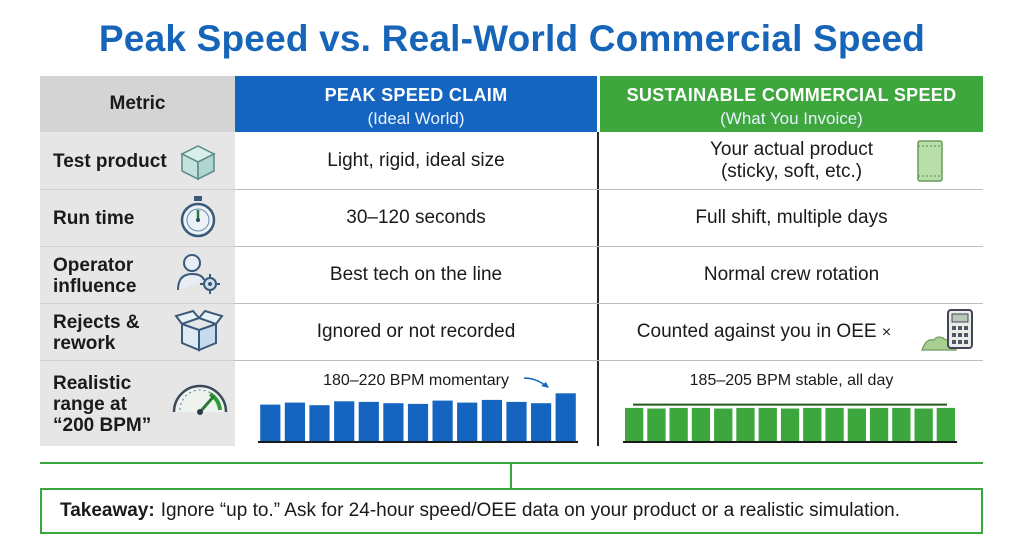 The width and height of the screenshot is (1024, 559). I want to click on header-sustainable-title: SUSTAINABLE COMMERCIAL SPEED, so click(791, 95).